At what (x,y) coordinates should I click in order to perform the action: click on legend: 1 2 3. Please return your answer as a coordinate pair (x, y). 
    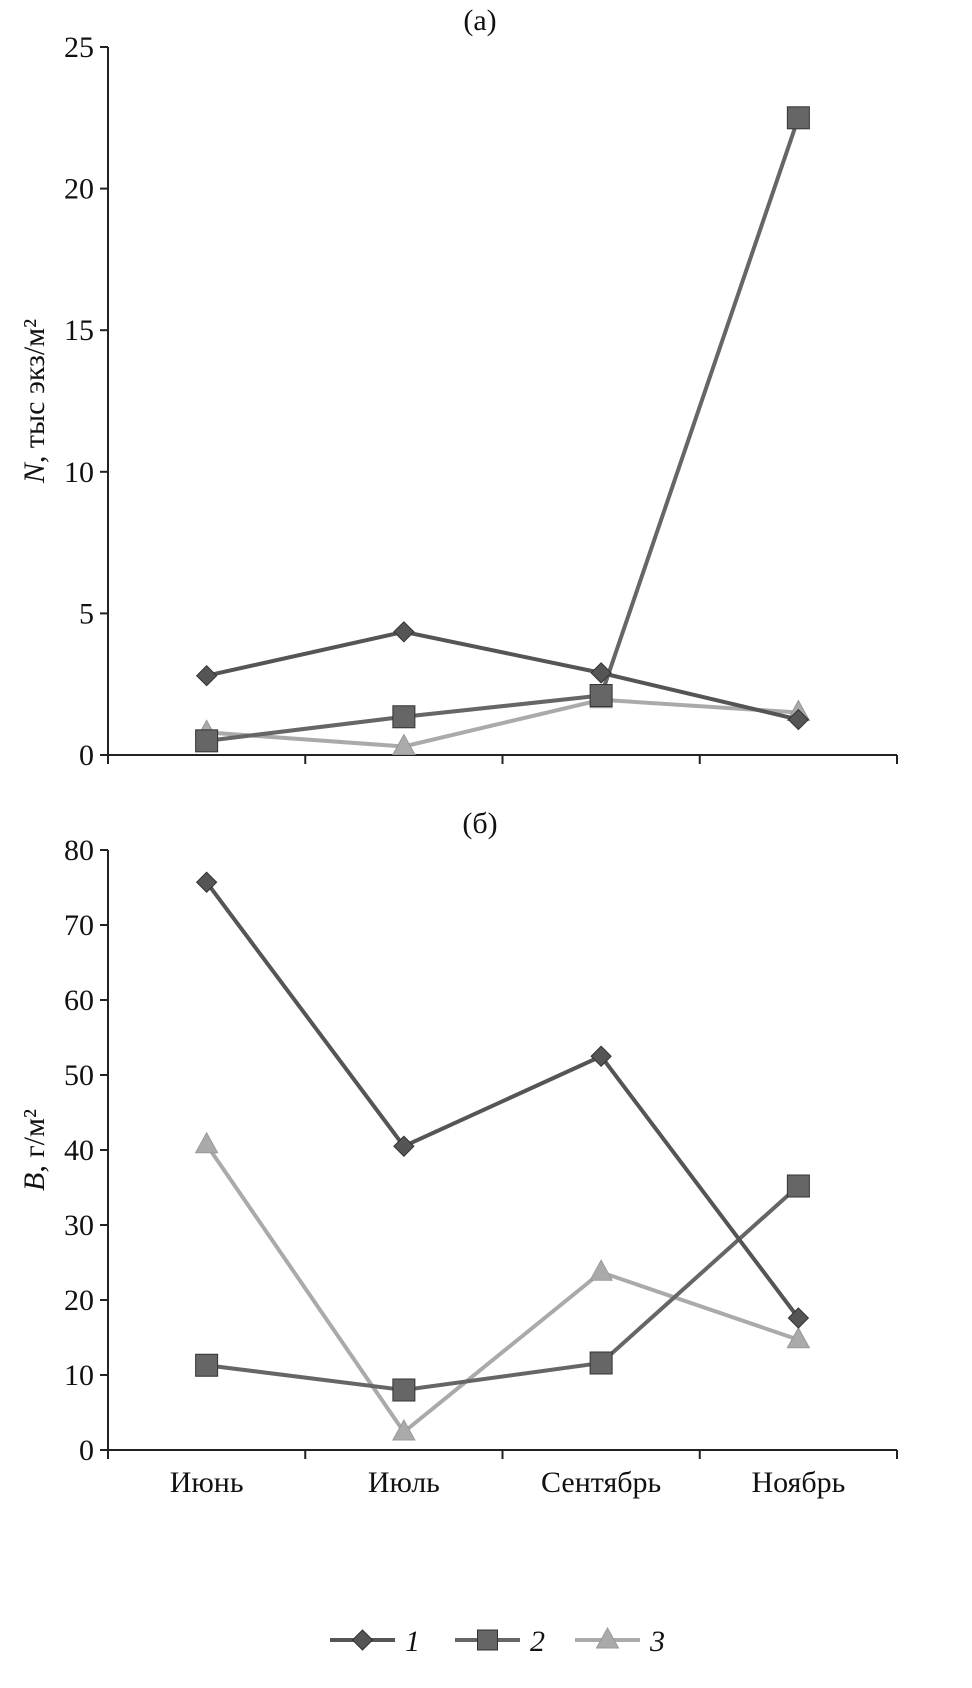
    Looking at the image, I should click on (497, 1641).